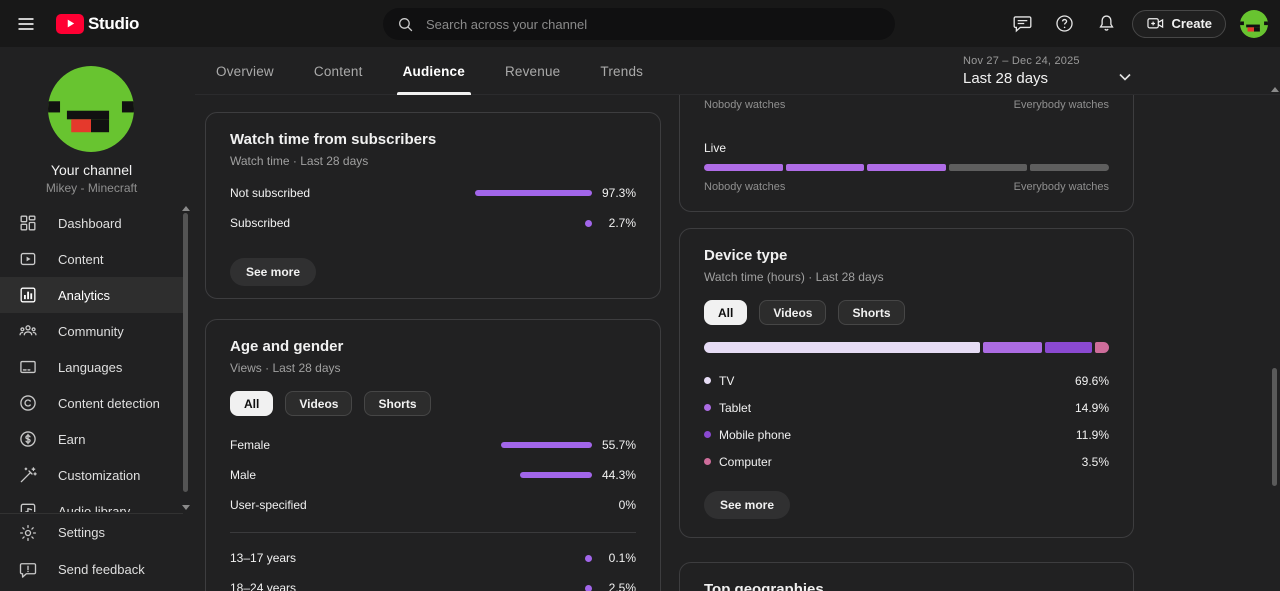 The width and height of the screenshot is (1280, 591). What do you see at coordinates (646, 24) in the screenshot?
I see `search-input` at bounding box center [646, 24].